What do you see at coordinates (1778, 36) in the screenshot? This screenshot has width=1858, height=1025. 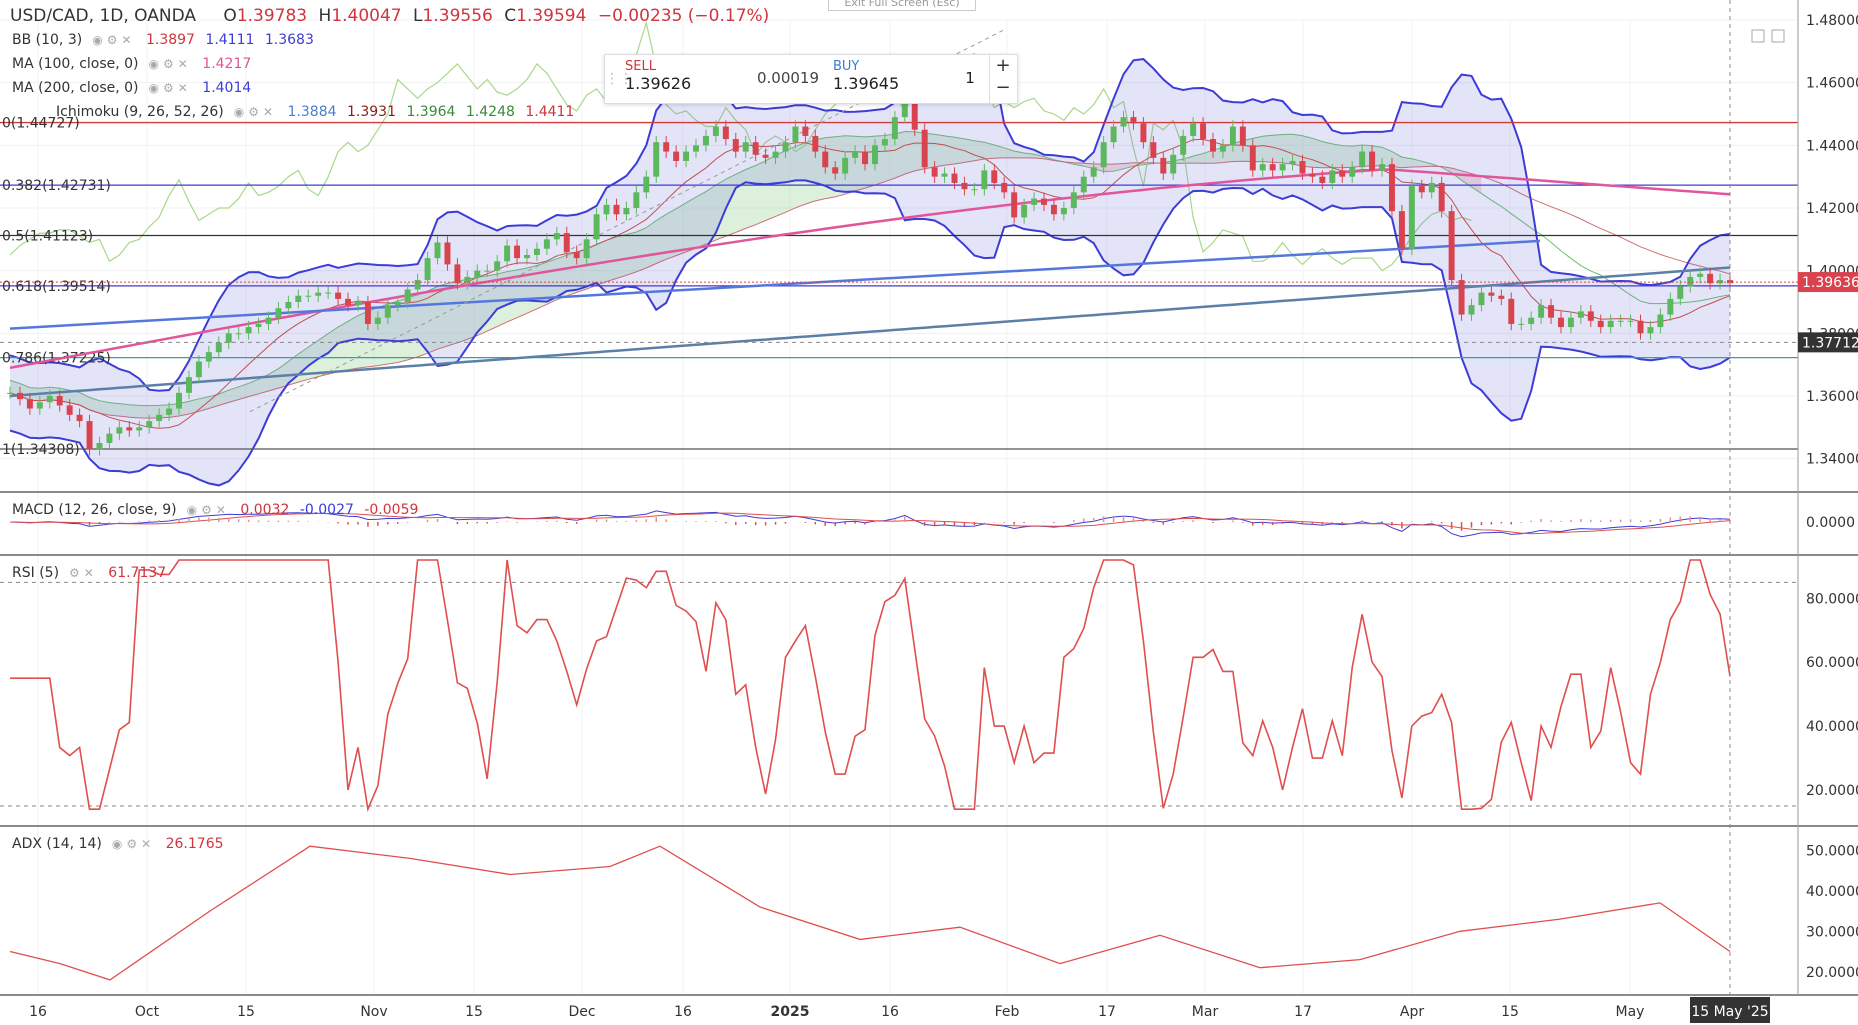 I see `maximize-icon` at bounding box center [1778, 36].